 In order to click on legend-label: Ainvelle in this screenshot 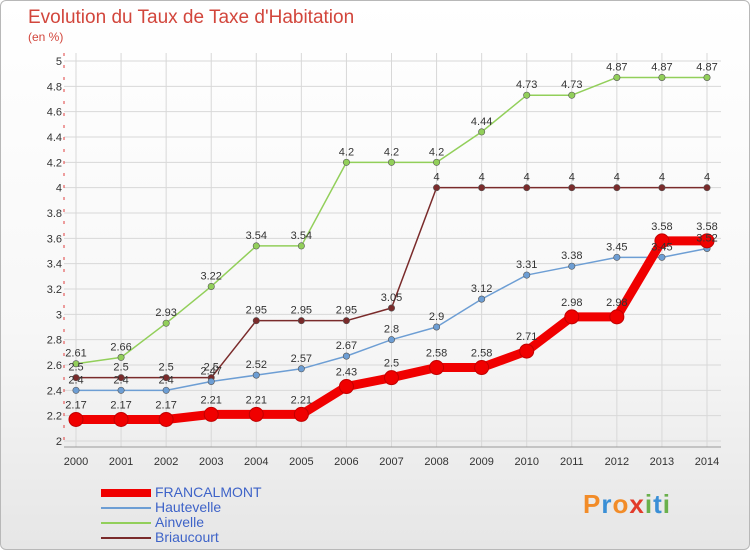, I will do `click(180, 522)`.